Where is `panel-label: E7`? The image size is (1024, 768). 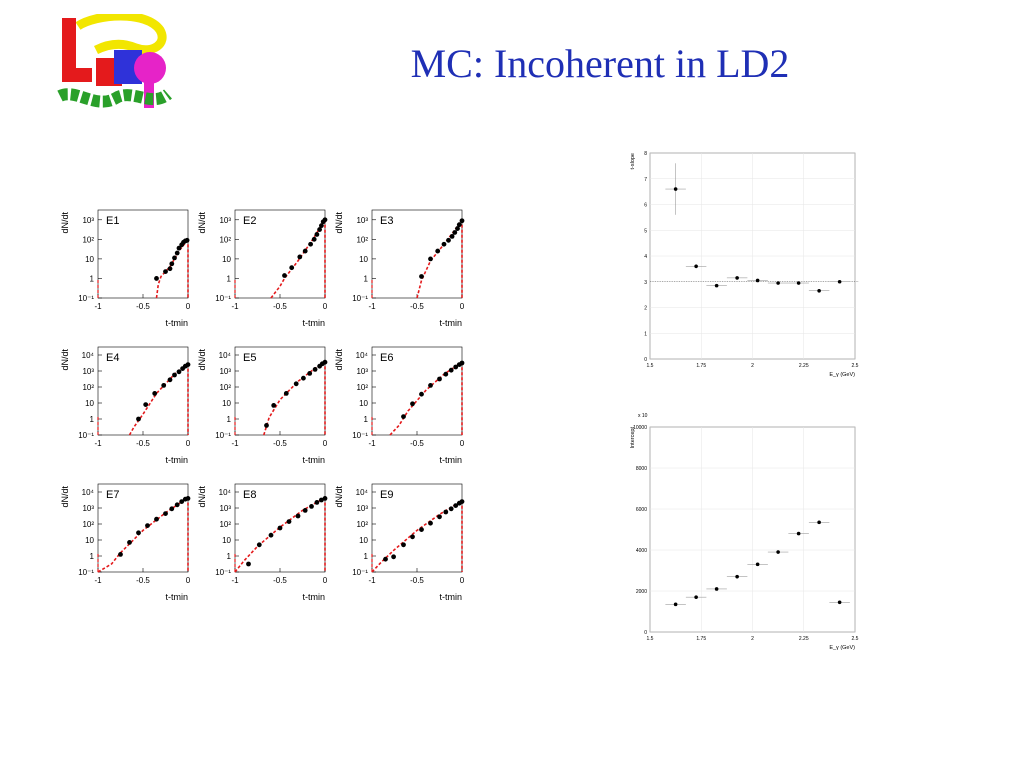
panel-label: E7 is located at coordinates (112, 495).